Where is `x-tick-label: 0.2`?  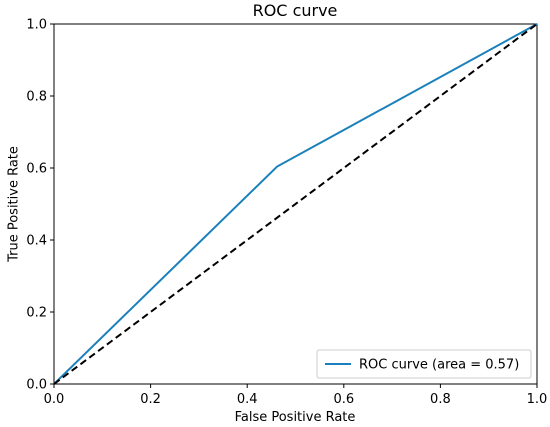 x-tick-label: 0.2 is located at coordinates (150, 399).